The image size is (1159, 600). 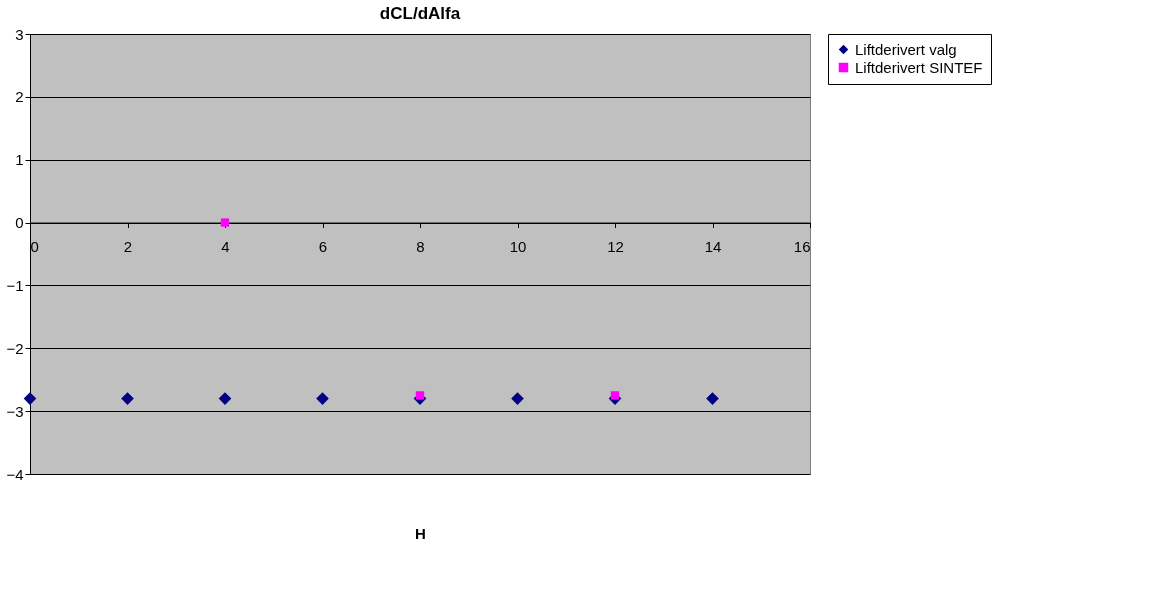 I want to click on x-axis-title: H, so click(x=420, y=533).